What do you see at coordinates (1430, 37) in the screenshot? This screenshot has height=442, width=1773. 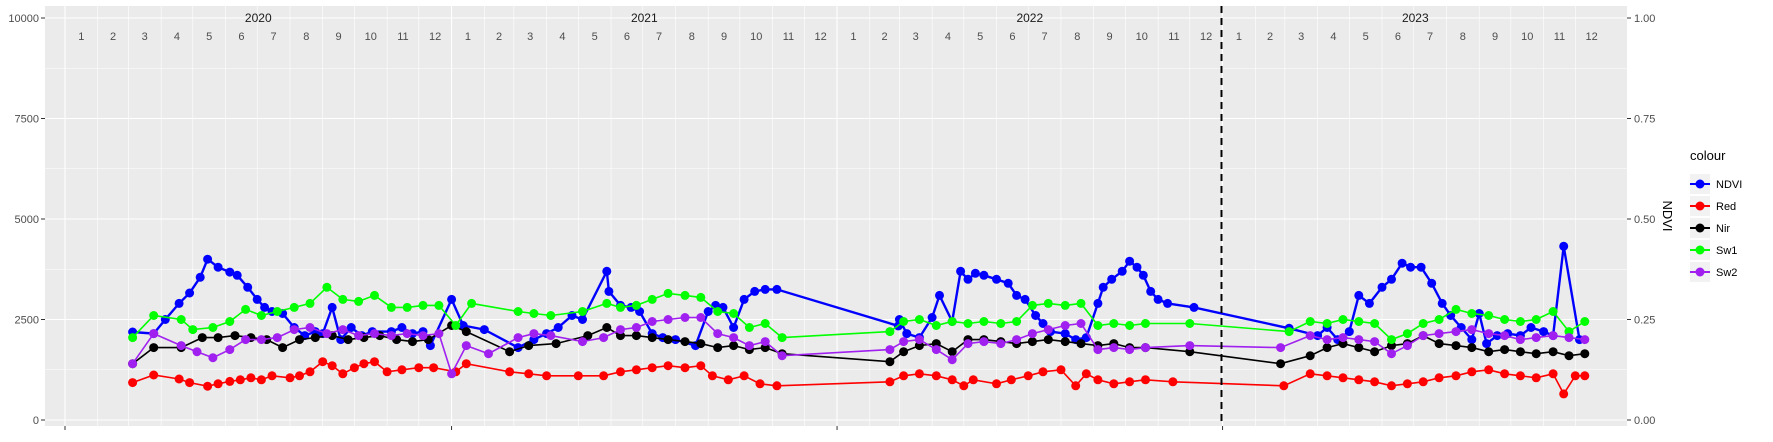 I see `month-label: 7` at bounding box center [1430, 37].